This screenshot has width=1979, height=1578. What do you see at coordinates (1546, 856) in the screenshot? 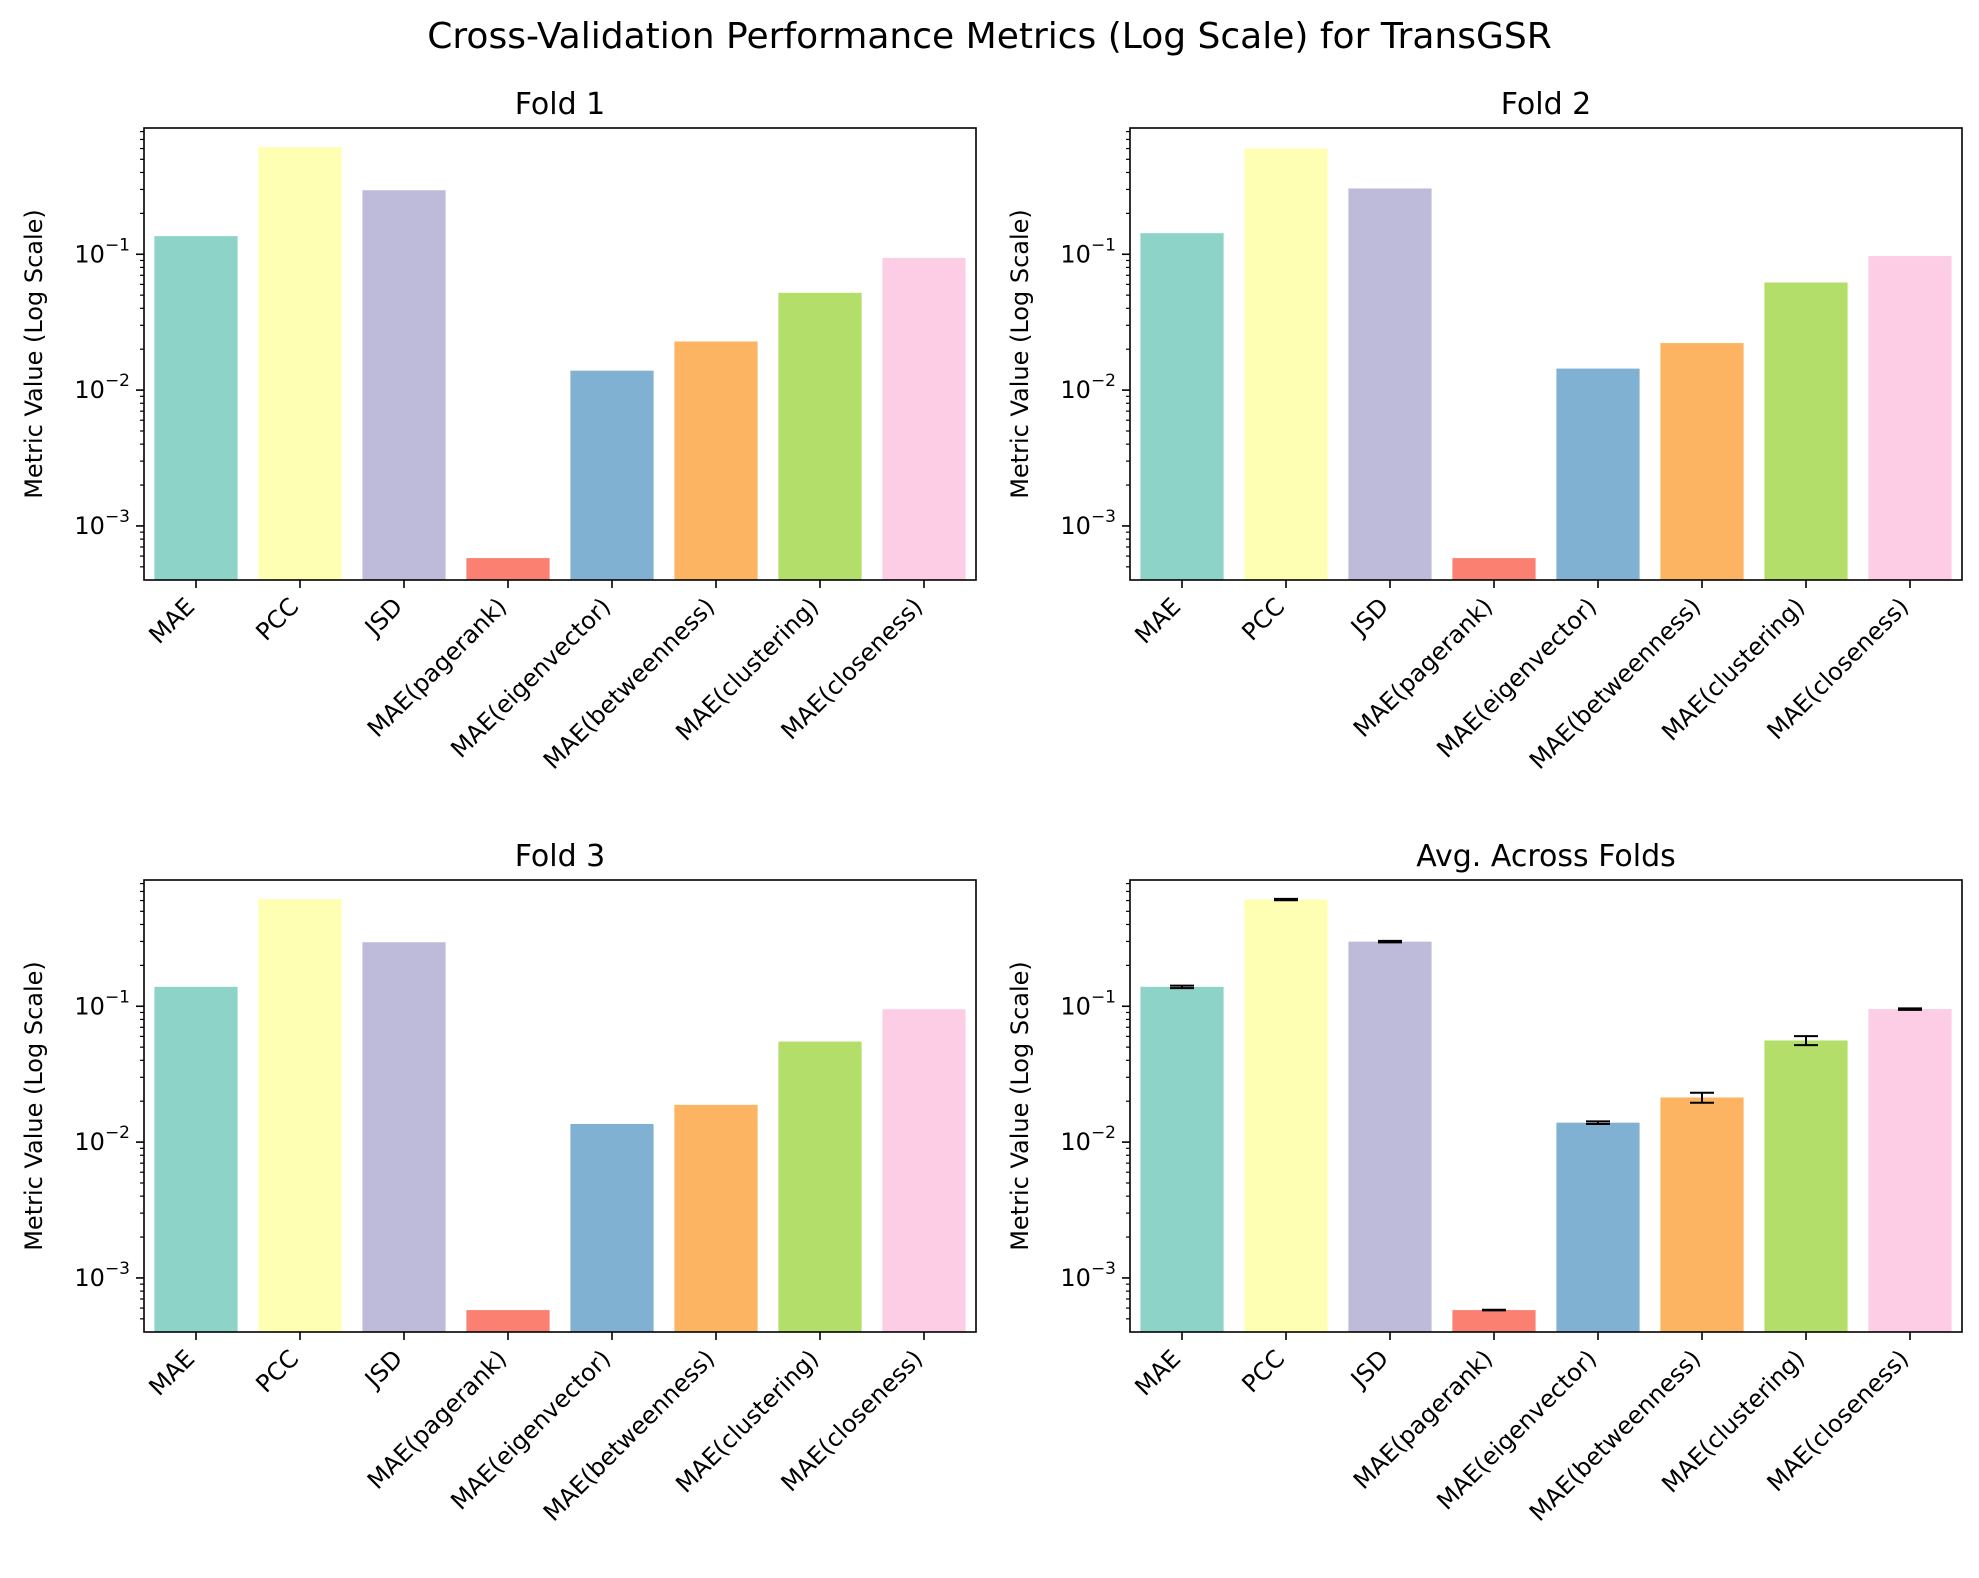
I see `subplot-title: Avg. Across Folds` at bounding box center [1546, 856].